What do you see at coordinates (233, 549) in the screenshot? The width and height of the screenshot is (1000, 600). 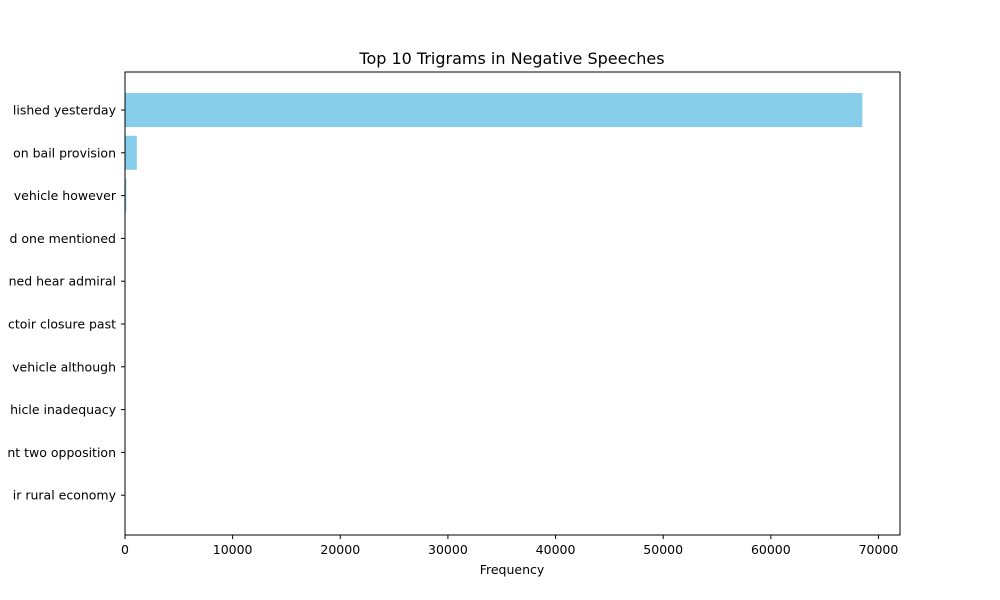 I see `x-tick-label: 10000` at bounding box center [233, 549].